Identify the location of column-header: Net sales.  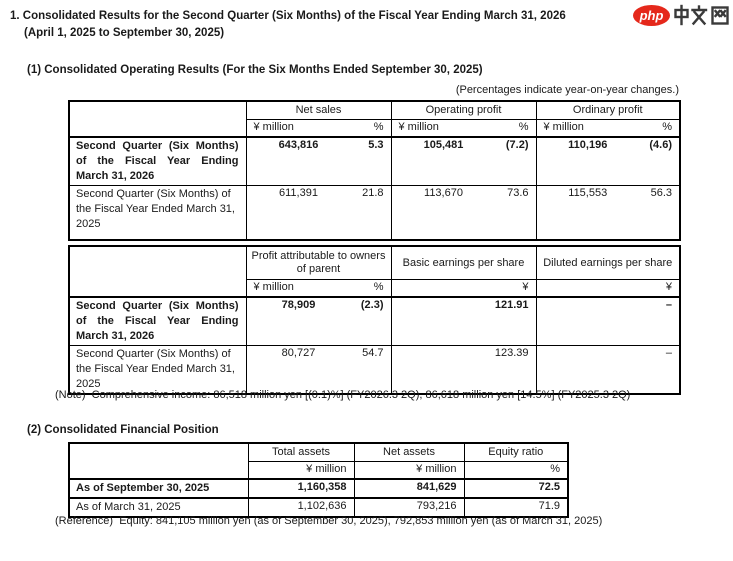
(318, 110).